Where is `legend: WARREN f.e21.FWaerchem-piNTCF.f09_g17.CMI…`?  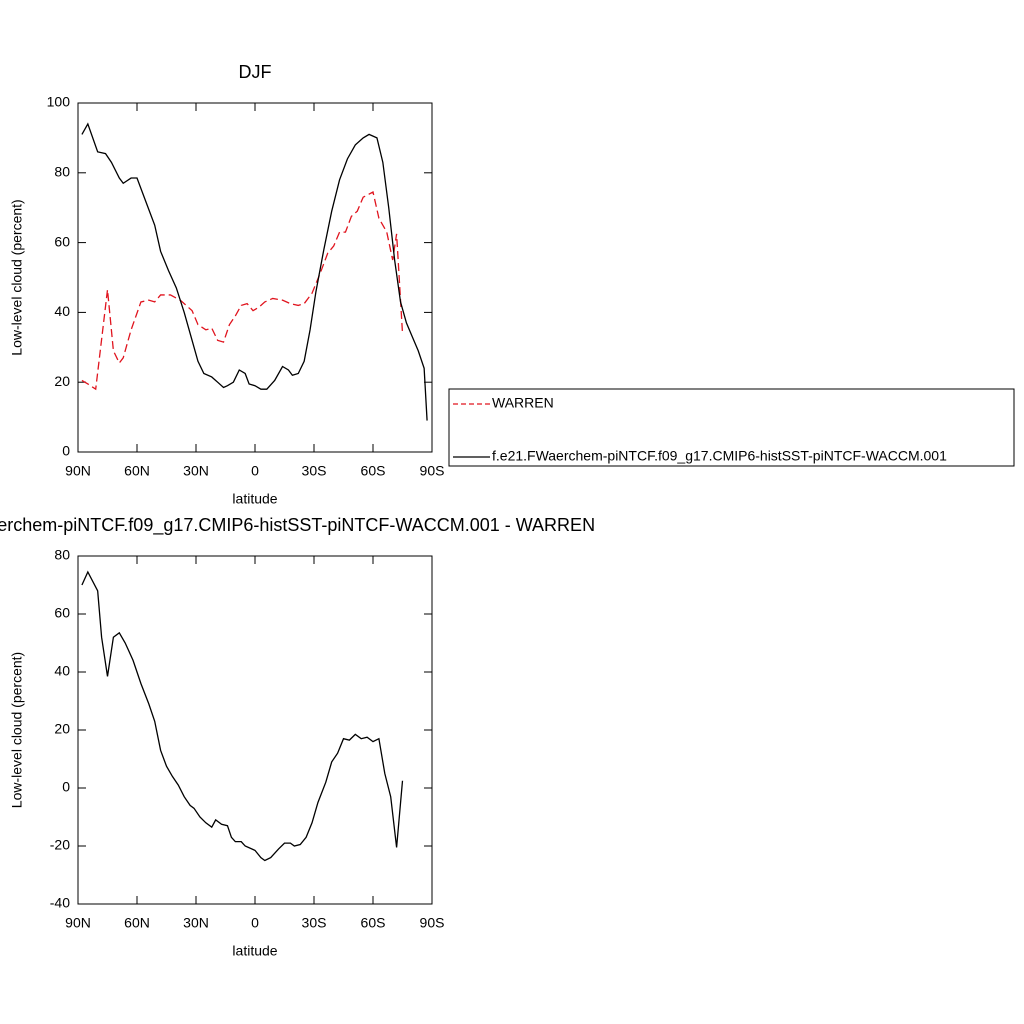
legend: WARREN f.e21.FWaerchem-piNTCF.f09_g17.CMI… is located at coordinates (731, 427).